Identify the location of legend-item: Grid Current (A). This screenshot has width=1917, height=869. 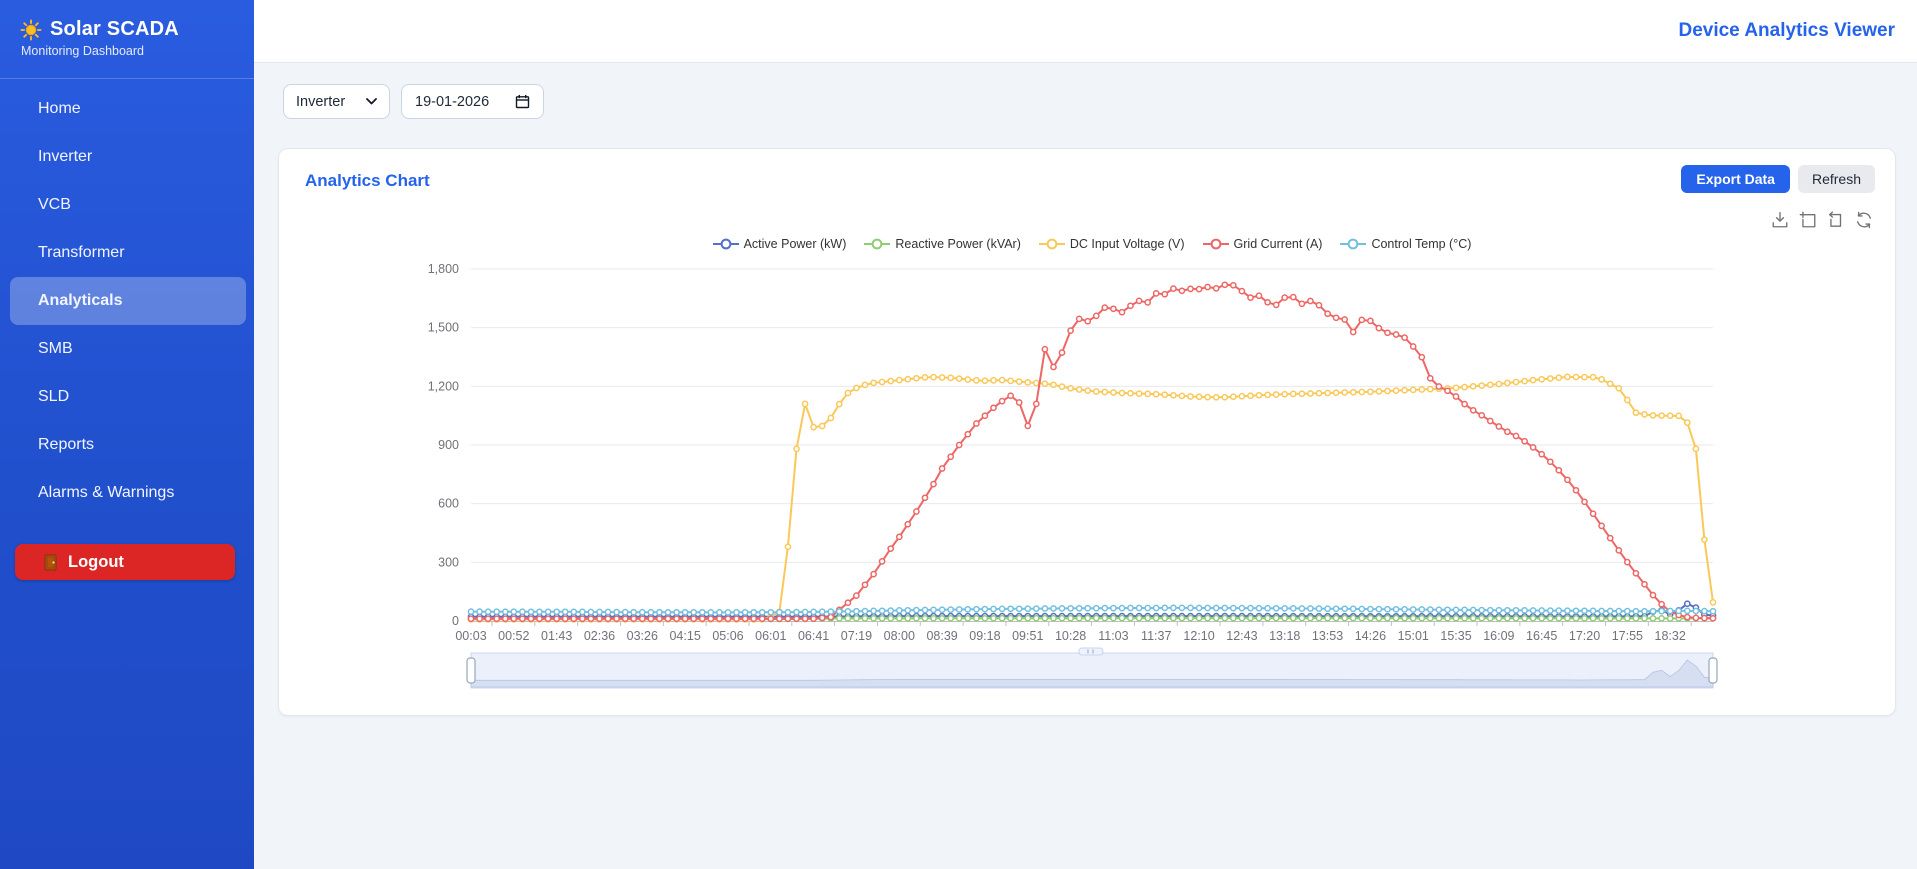
(1262, 244).